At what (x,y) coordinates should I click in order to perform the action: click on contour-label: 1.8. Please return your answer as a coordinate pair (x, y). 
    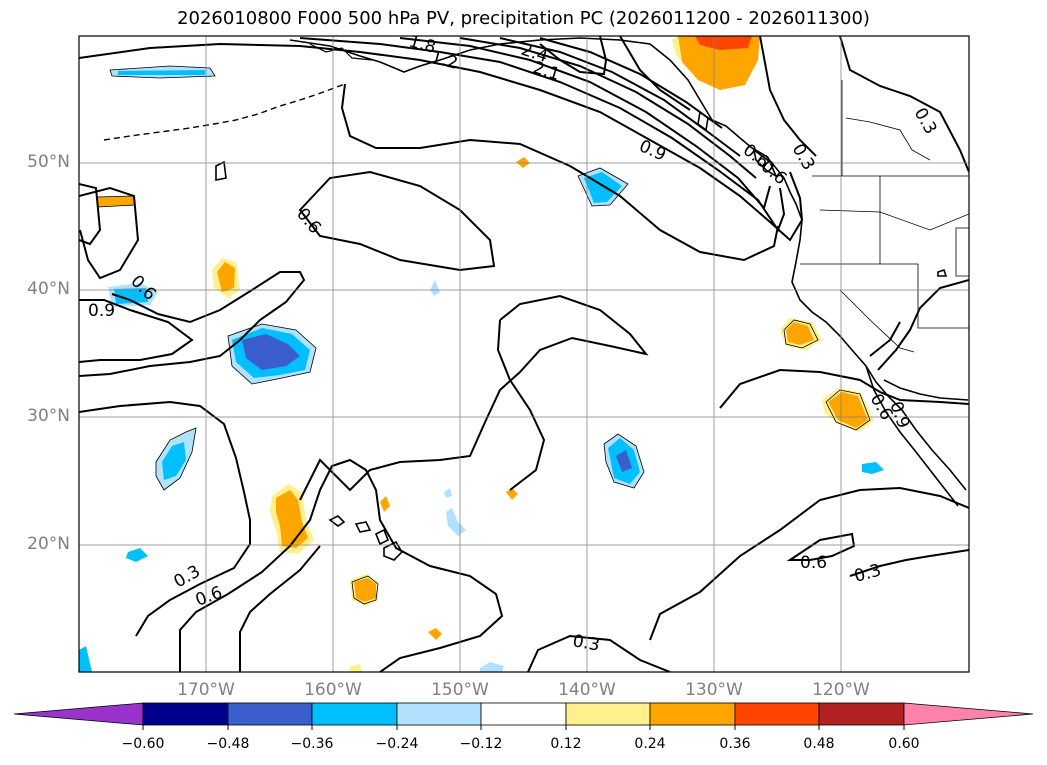
    Looking at the image, I should click on (422, 45).